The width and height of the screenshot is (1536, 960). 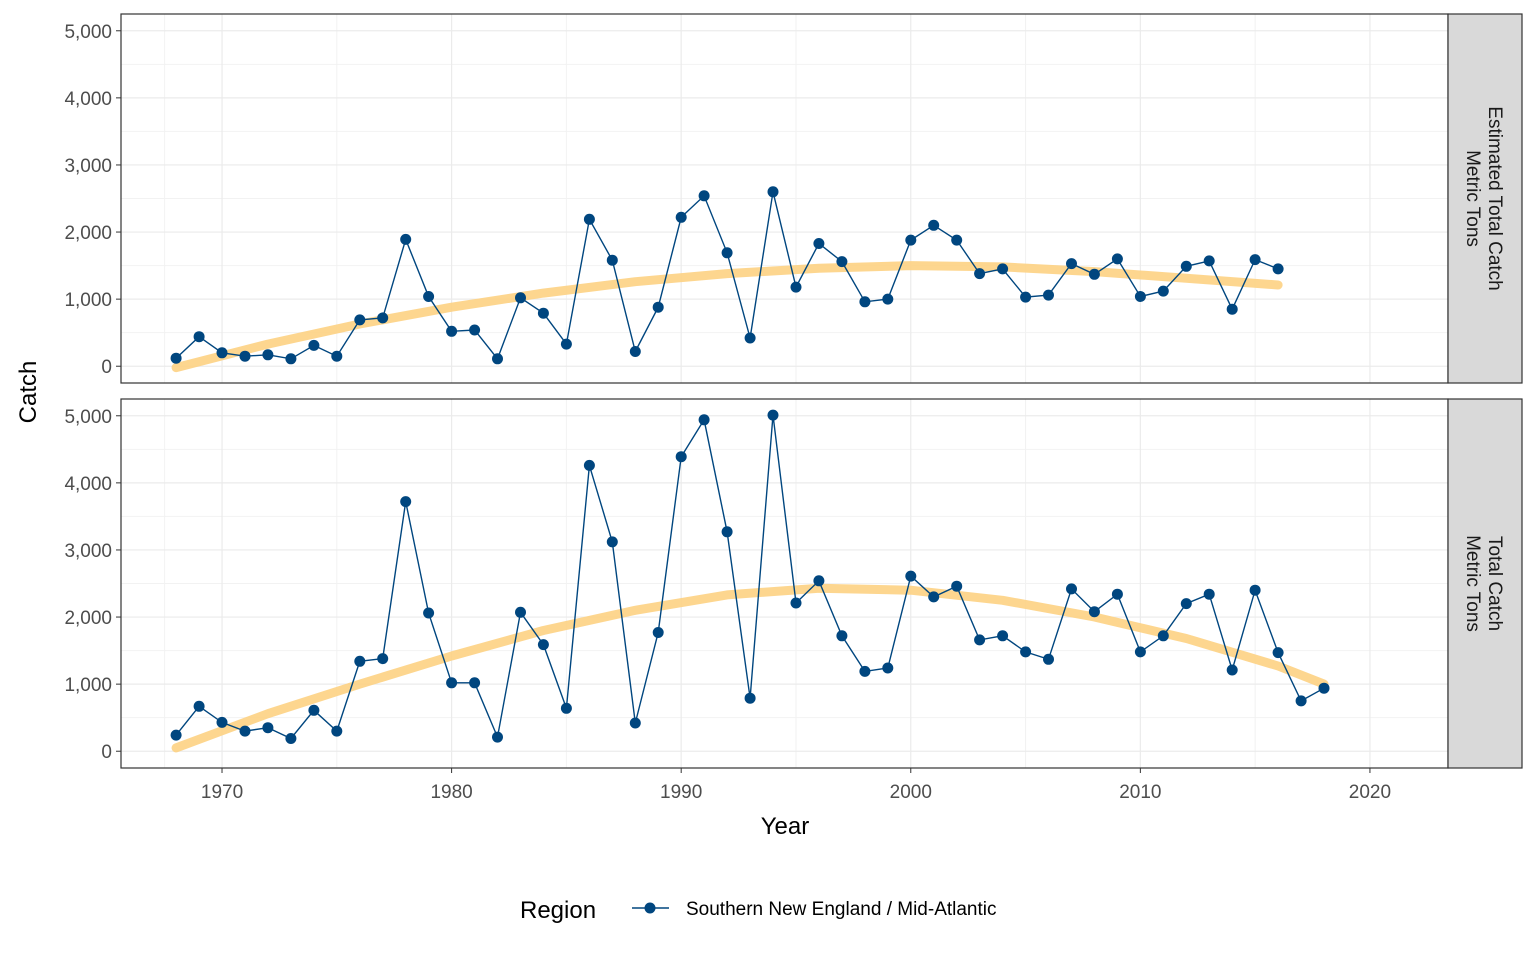 I want to click on facet-strip-label: Total CatchMetric Tons, so click(x=1483, y=583).